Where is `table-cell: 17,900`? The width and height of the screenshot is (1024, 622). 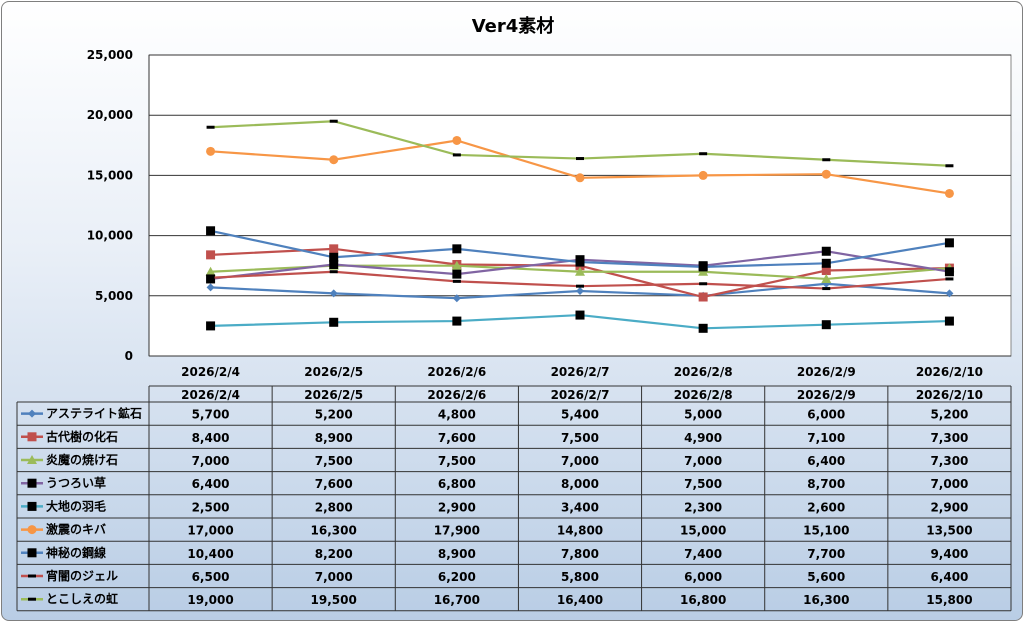
table-cell: 17,900 is located at coordinates (457, 531).